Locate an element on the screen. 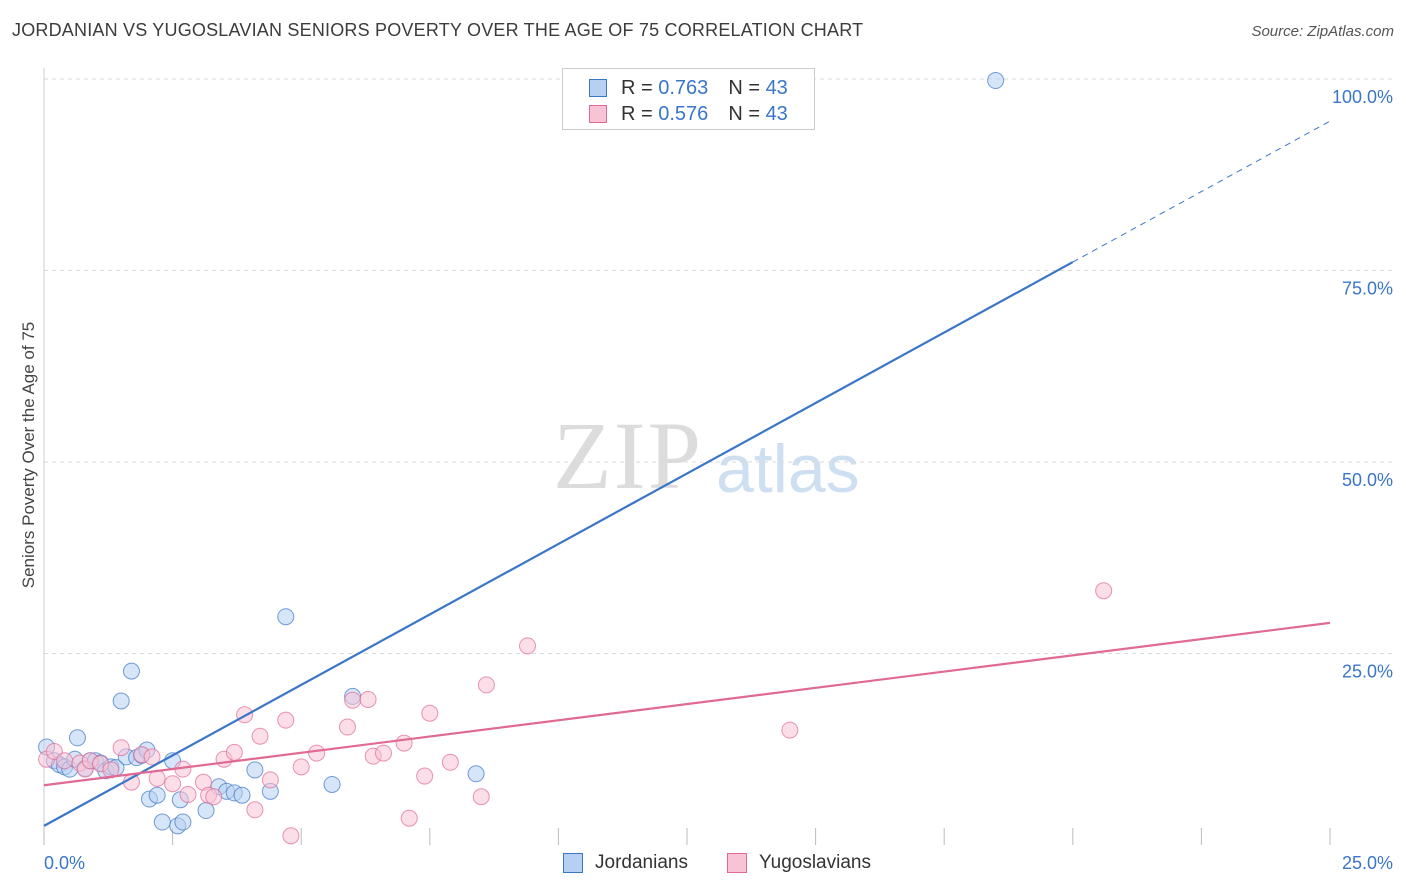 The width and height of the screenshot is (1406, 892). stats-legend-row-yugoslavians: R = 0.576 N = 43 is located at coordinates (688, 114).